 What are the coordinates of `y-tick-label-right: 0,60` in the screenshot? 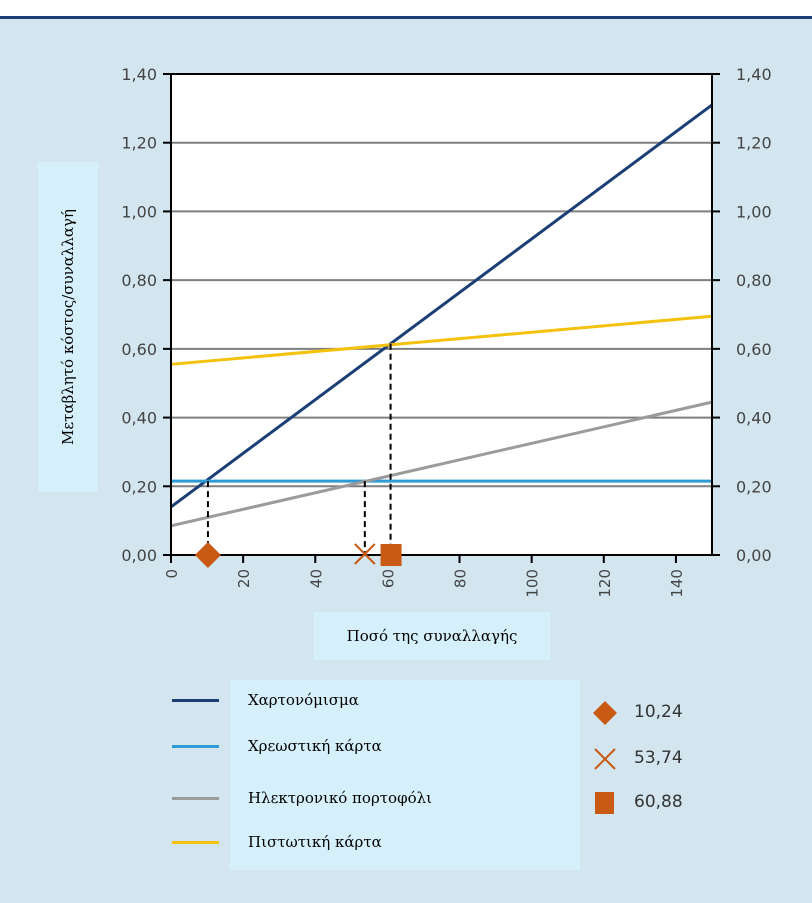 It's located at (754, 349).